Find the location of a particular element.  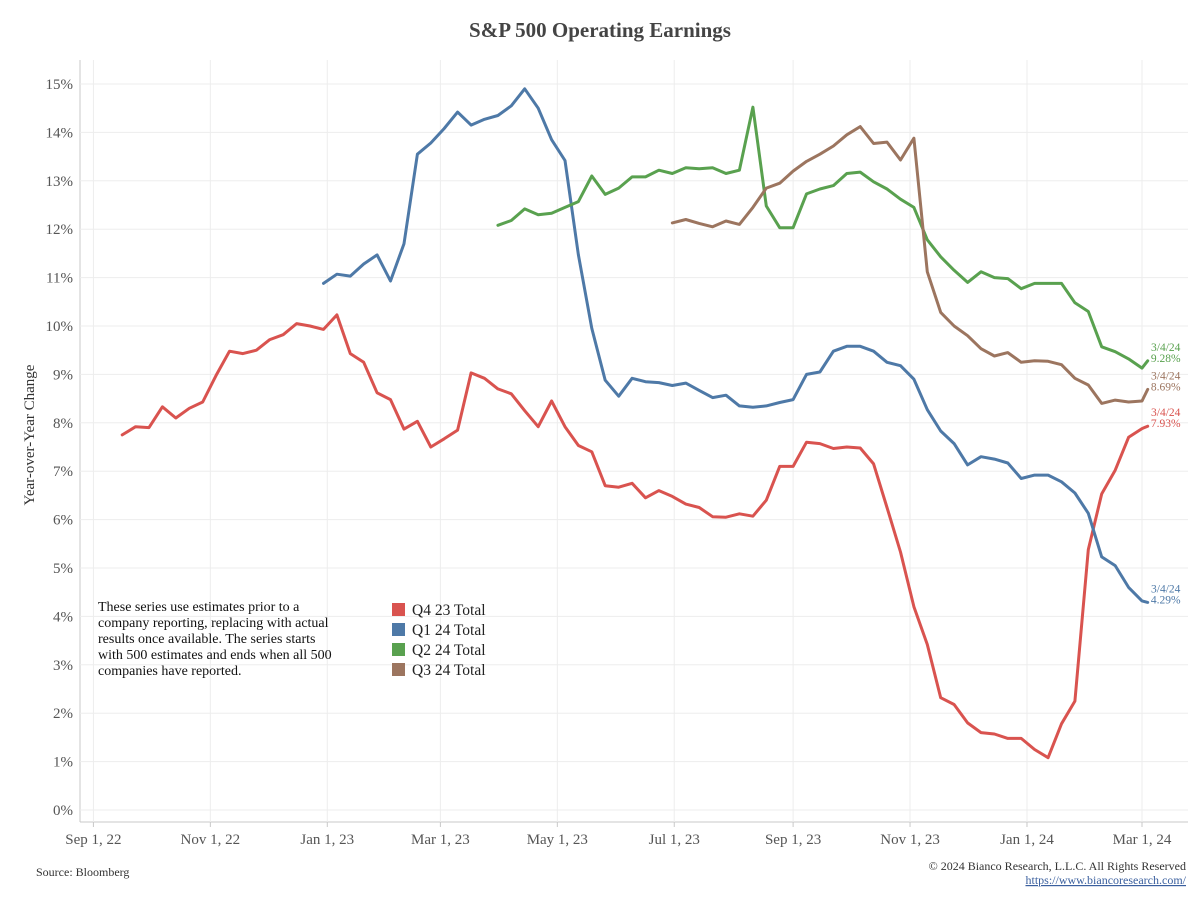

note-line: company reporting, replacing with actual is located at coordinates (213, 623).